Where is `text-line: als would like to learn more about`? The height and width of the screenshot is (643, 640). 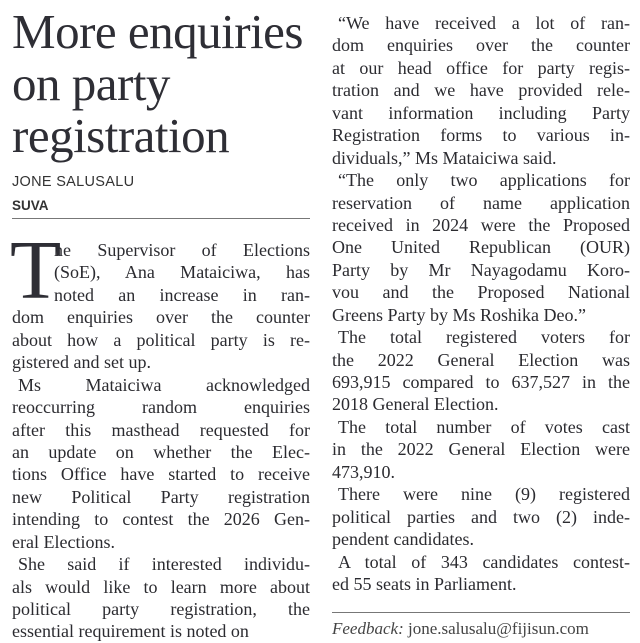
text-line: als would like to learn more about is located at coordinates (161, 586).